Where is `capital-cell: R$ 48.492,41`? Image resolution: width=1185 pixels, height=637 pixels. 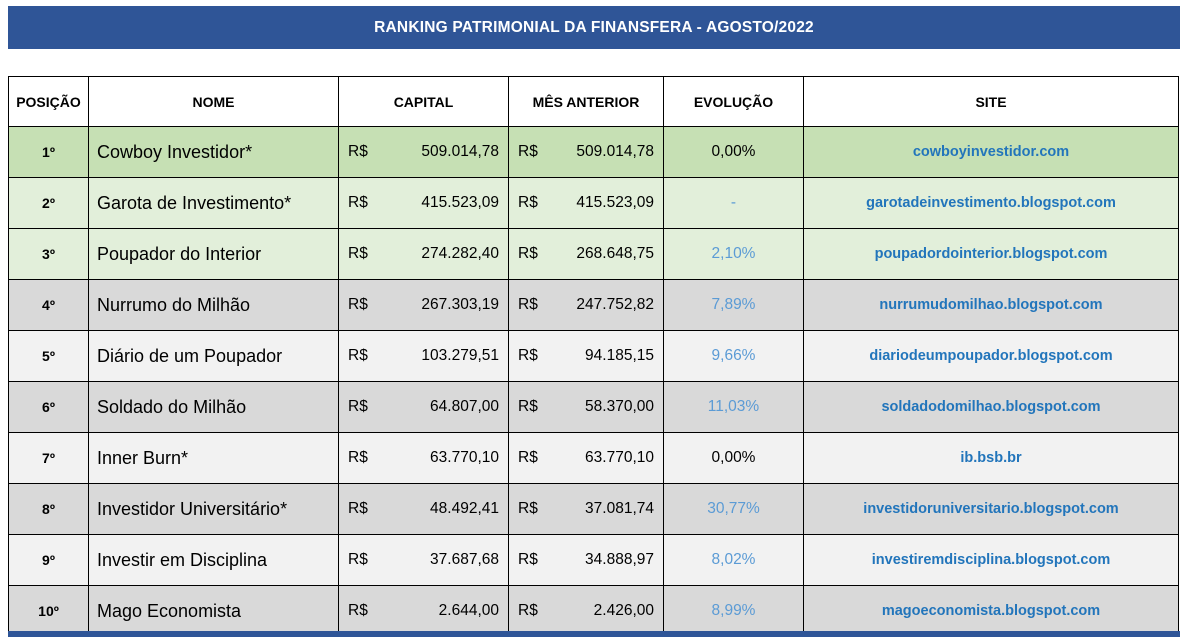 capital-cell: R$ 48.492,41 is located at coordinates (423, 509).